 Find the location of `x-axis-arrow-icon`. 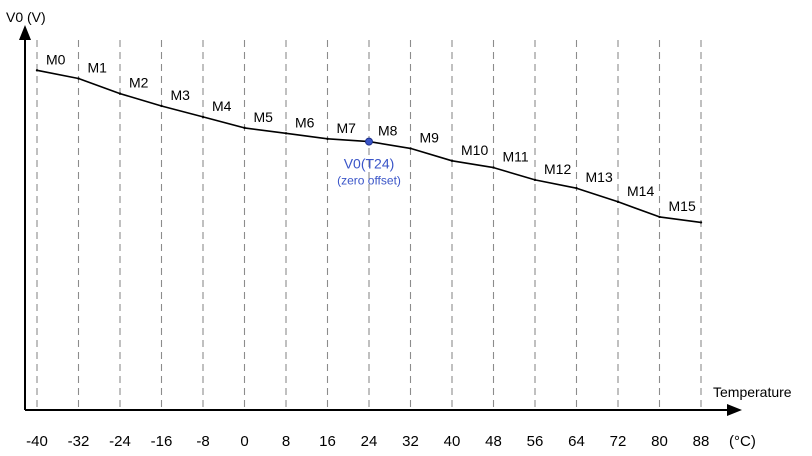

x-axis-arrow-icon is located at coordinates (734, 410).